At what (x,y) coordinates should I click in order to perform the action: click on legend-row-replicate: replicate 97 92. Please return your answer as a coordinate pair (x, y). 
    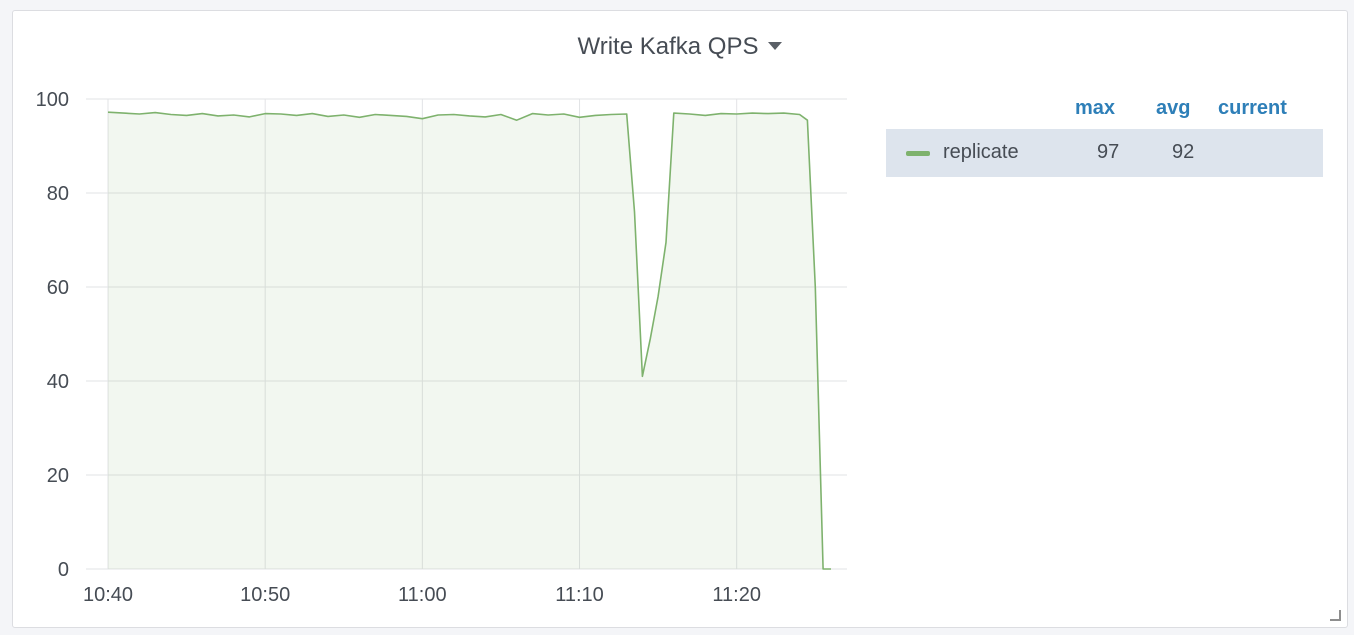
    Looking at the image, I should click on (1104, 153).